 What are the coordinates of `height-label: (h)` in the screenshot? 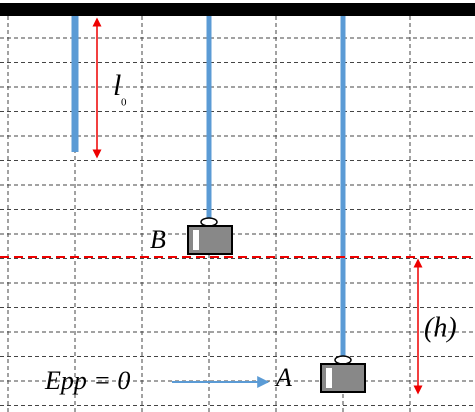 It's located at (440, 327).